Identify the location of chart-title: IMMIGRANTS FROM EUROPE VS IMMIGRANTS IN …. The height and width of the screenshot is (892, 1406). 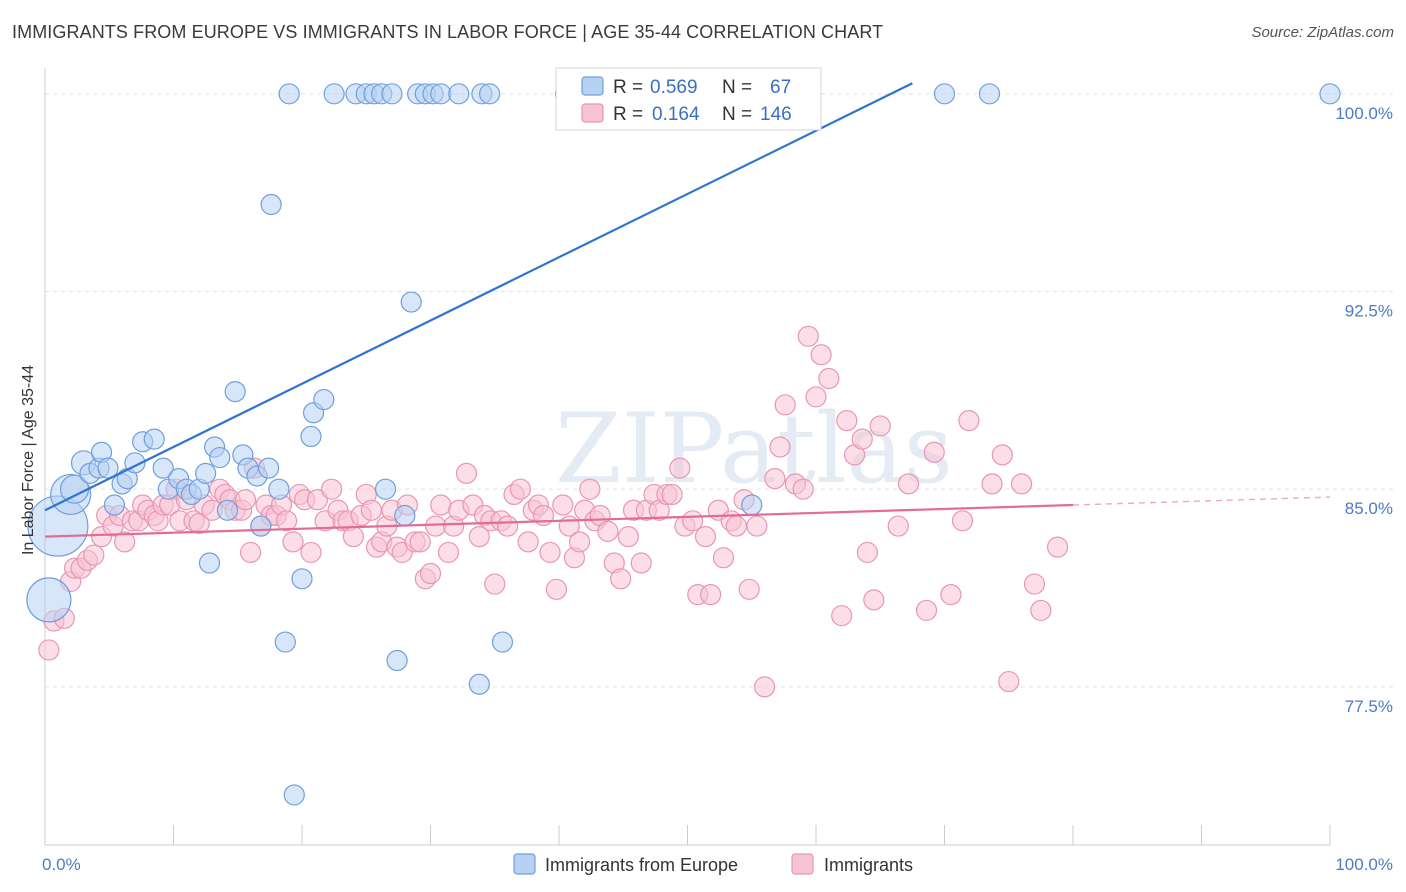
(448, 32).